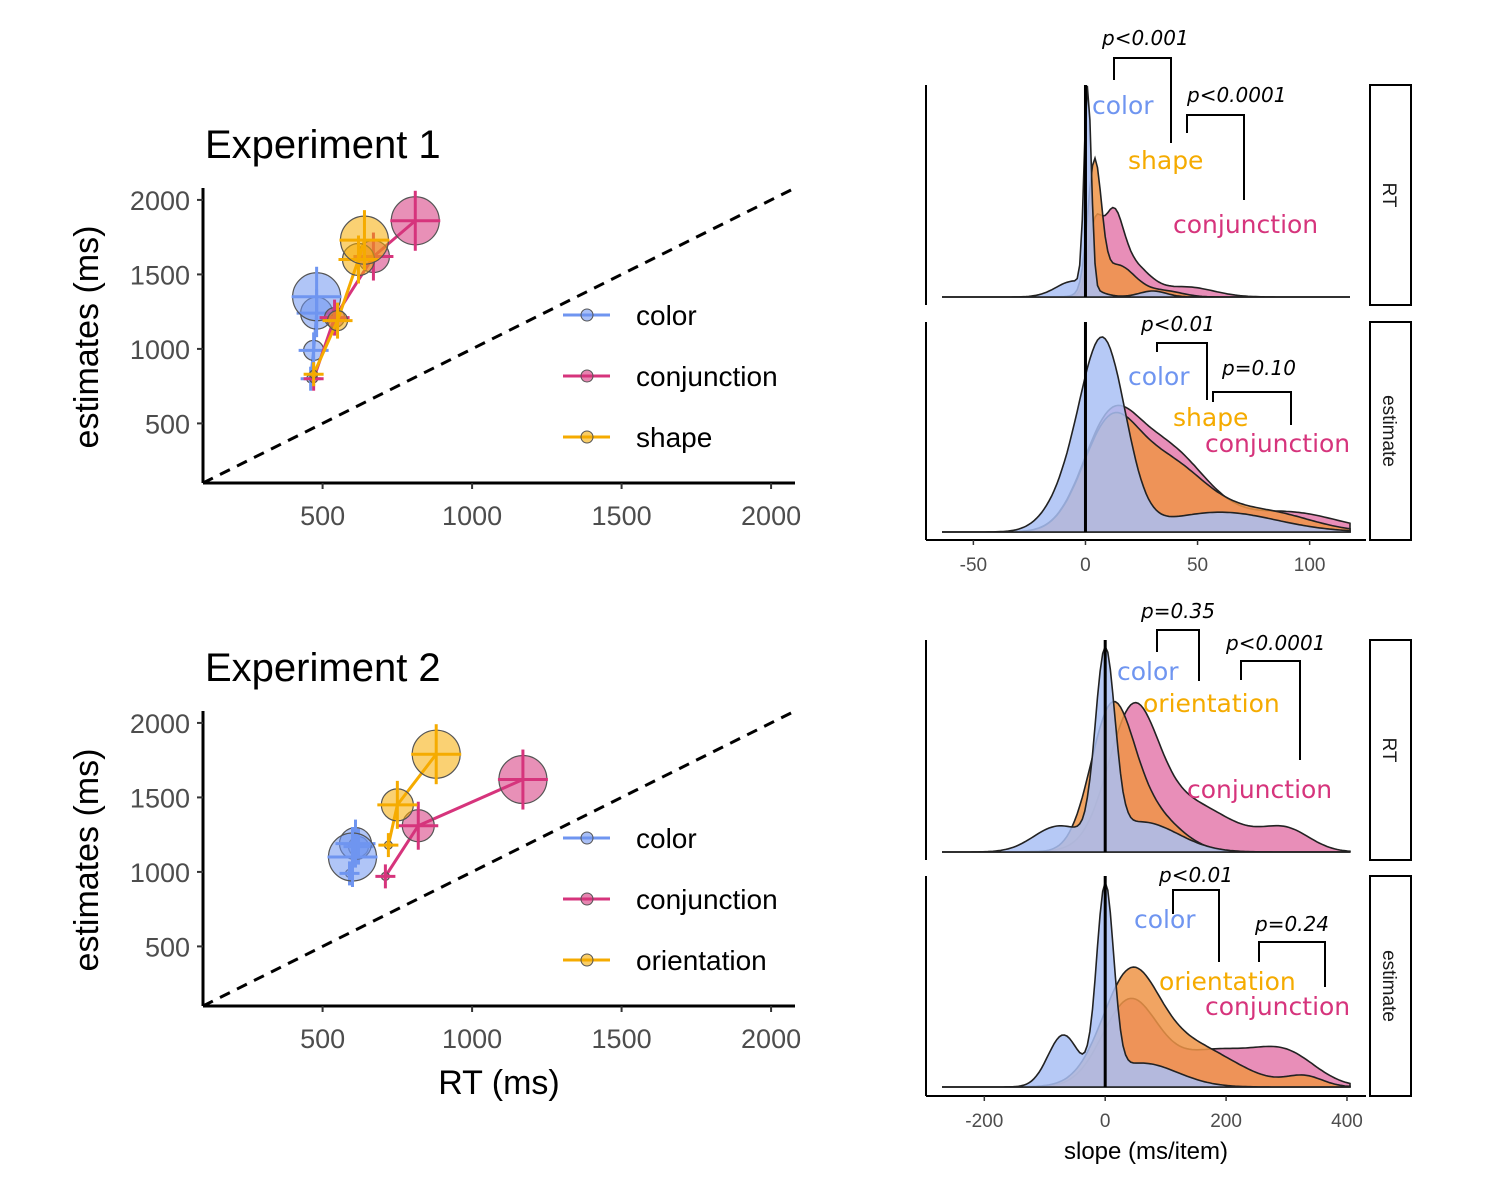 The height and width of the screenshot is (1200, 1500). What do you see at coordinates (701, 960) in the screenshot?
I see `legend-orientation-label: orientation` at bounding box center [701, 960].